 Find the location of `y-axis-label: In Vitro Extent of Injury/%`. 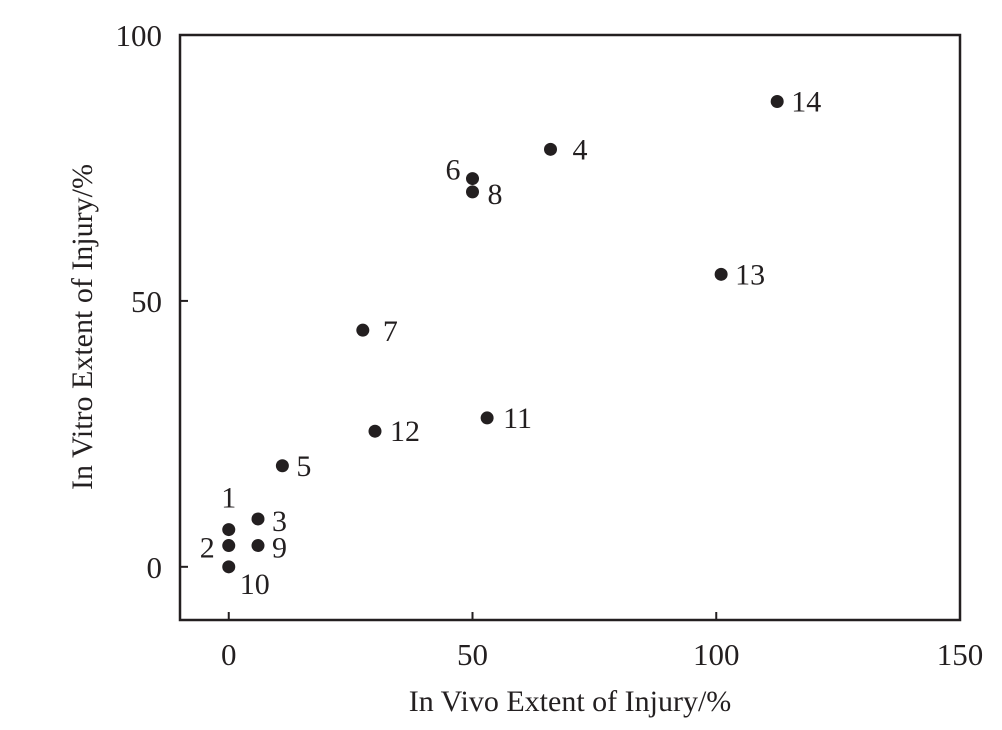

y-axis-label: In Vitro Extent of Injury/% is located at coordinates (82, 327).